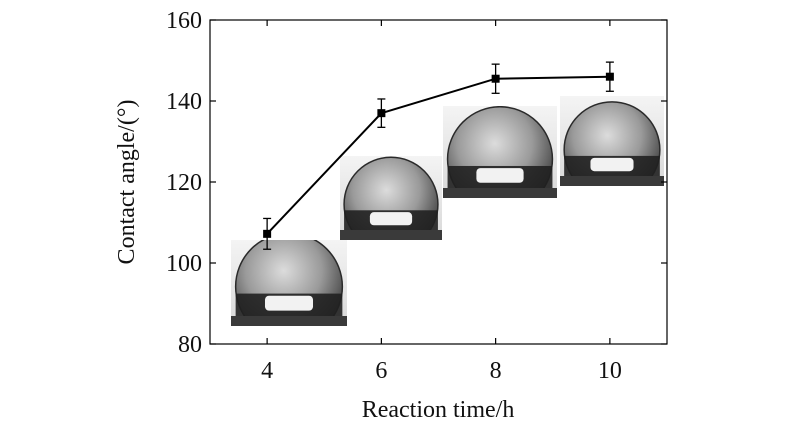  Describe the element at coordinates (184, 102) in the screenshot. I see `y-tick-label: 140` at that location.